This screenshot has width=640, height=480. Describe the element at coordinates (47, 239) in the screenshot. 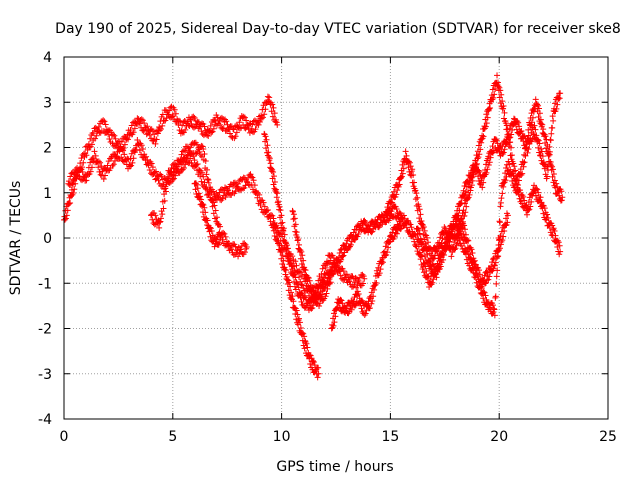

I see `y-tick-label: 0` at that location.